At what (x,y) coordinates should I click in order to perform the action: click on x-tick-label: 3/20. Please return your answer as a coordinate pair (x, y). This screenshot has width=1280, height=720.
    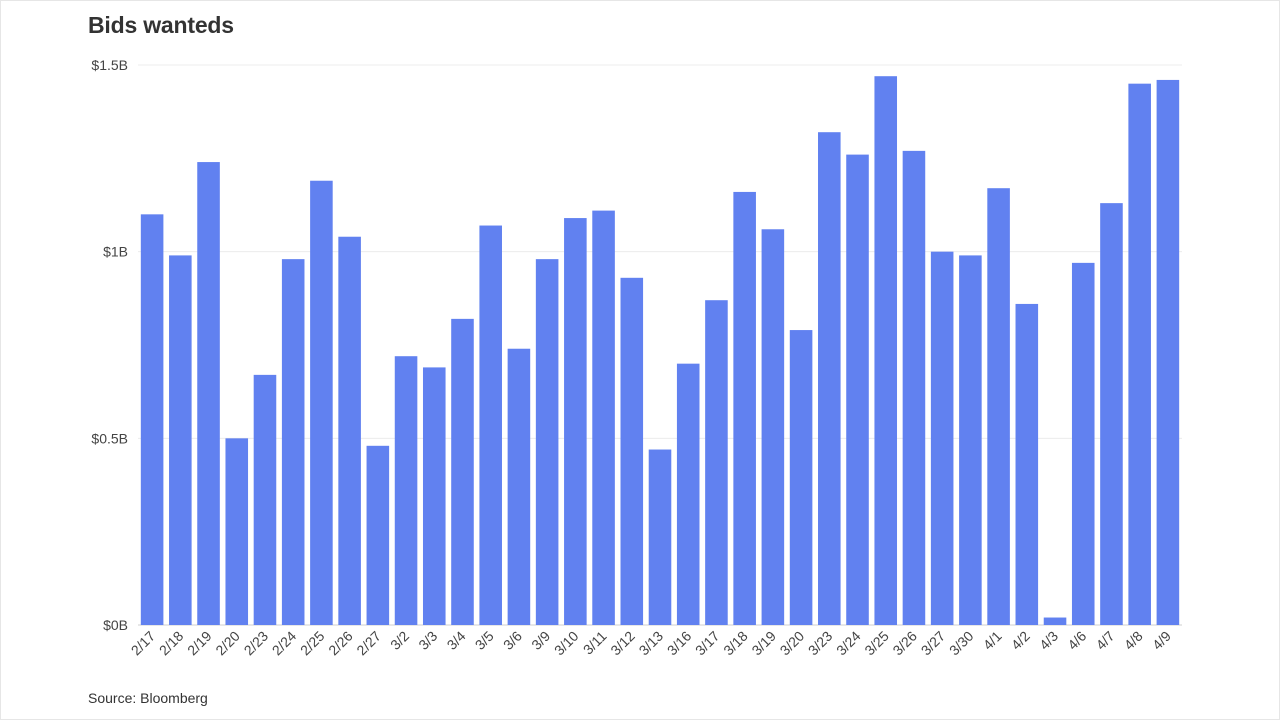
    Looking at the image, I should click on (792, 643).